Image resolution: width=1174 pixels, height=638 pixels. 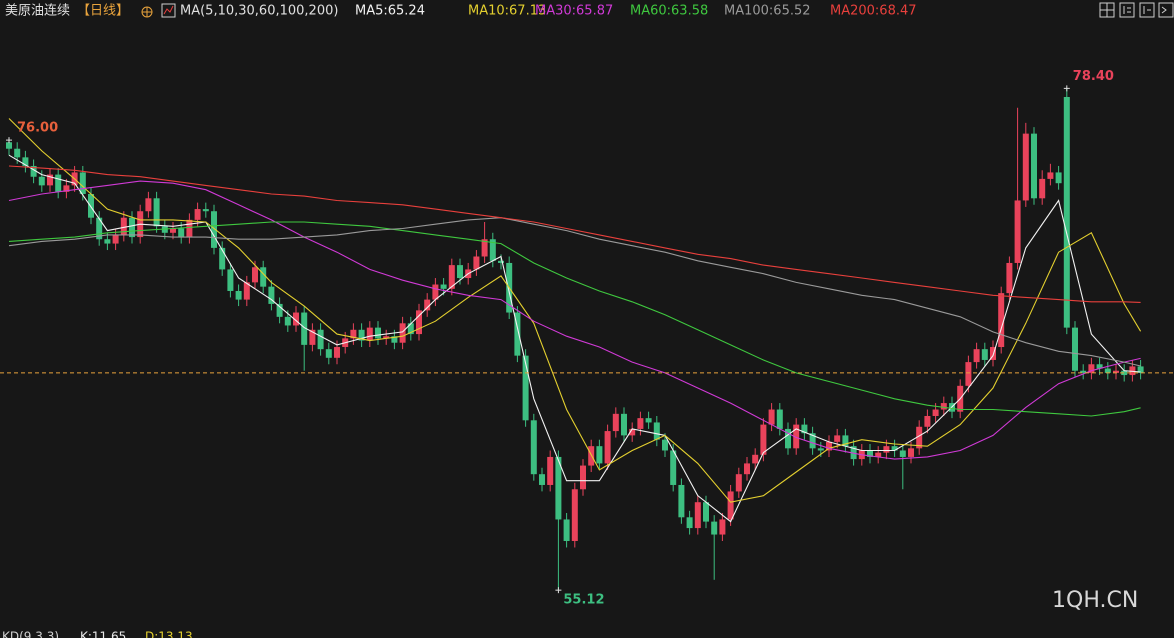 I want to click on ma-icon-frame, so click(x=168, y=10).